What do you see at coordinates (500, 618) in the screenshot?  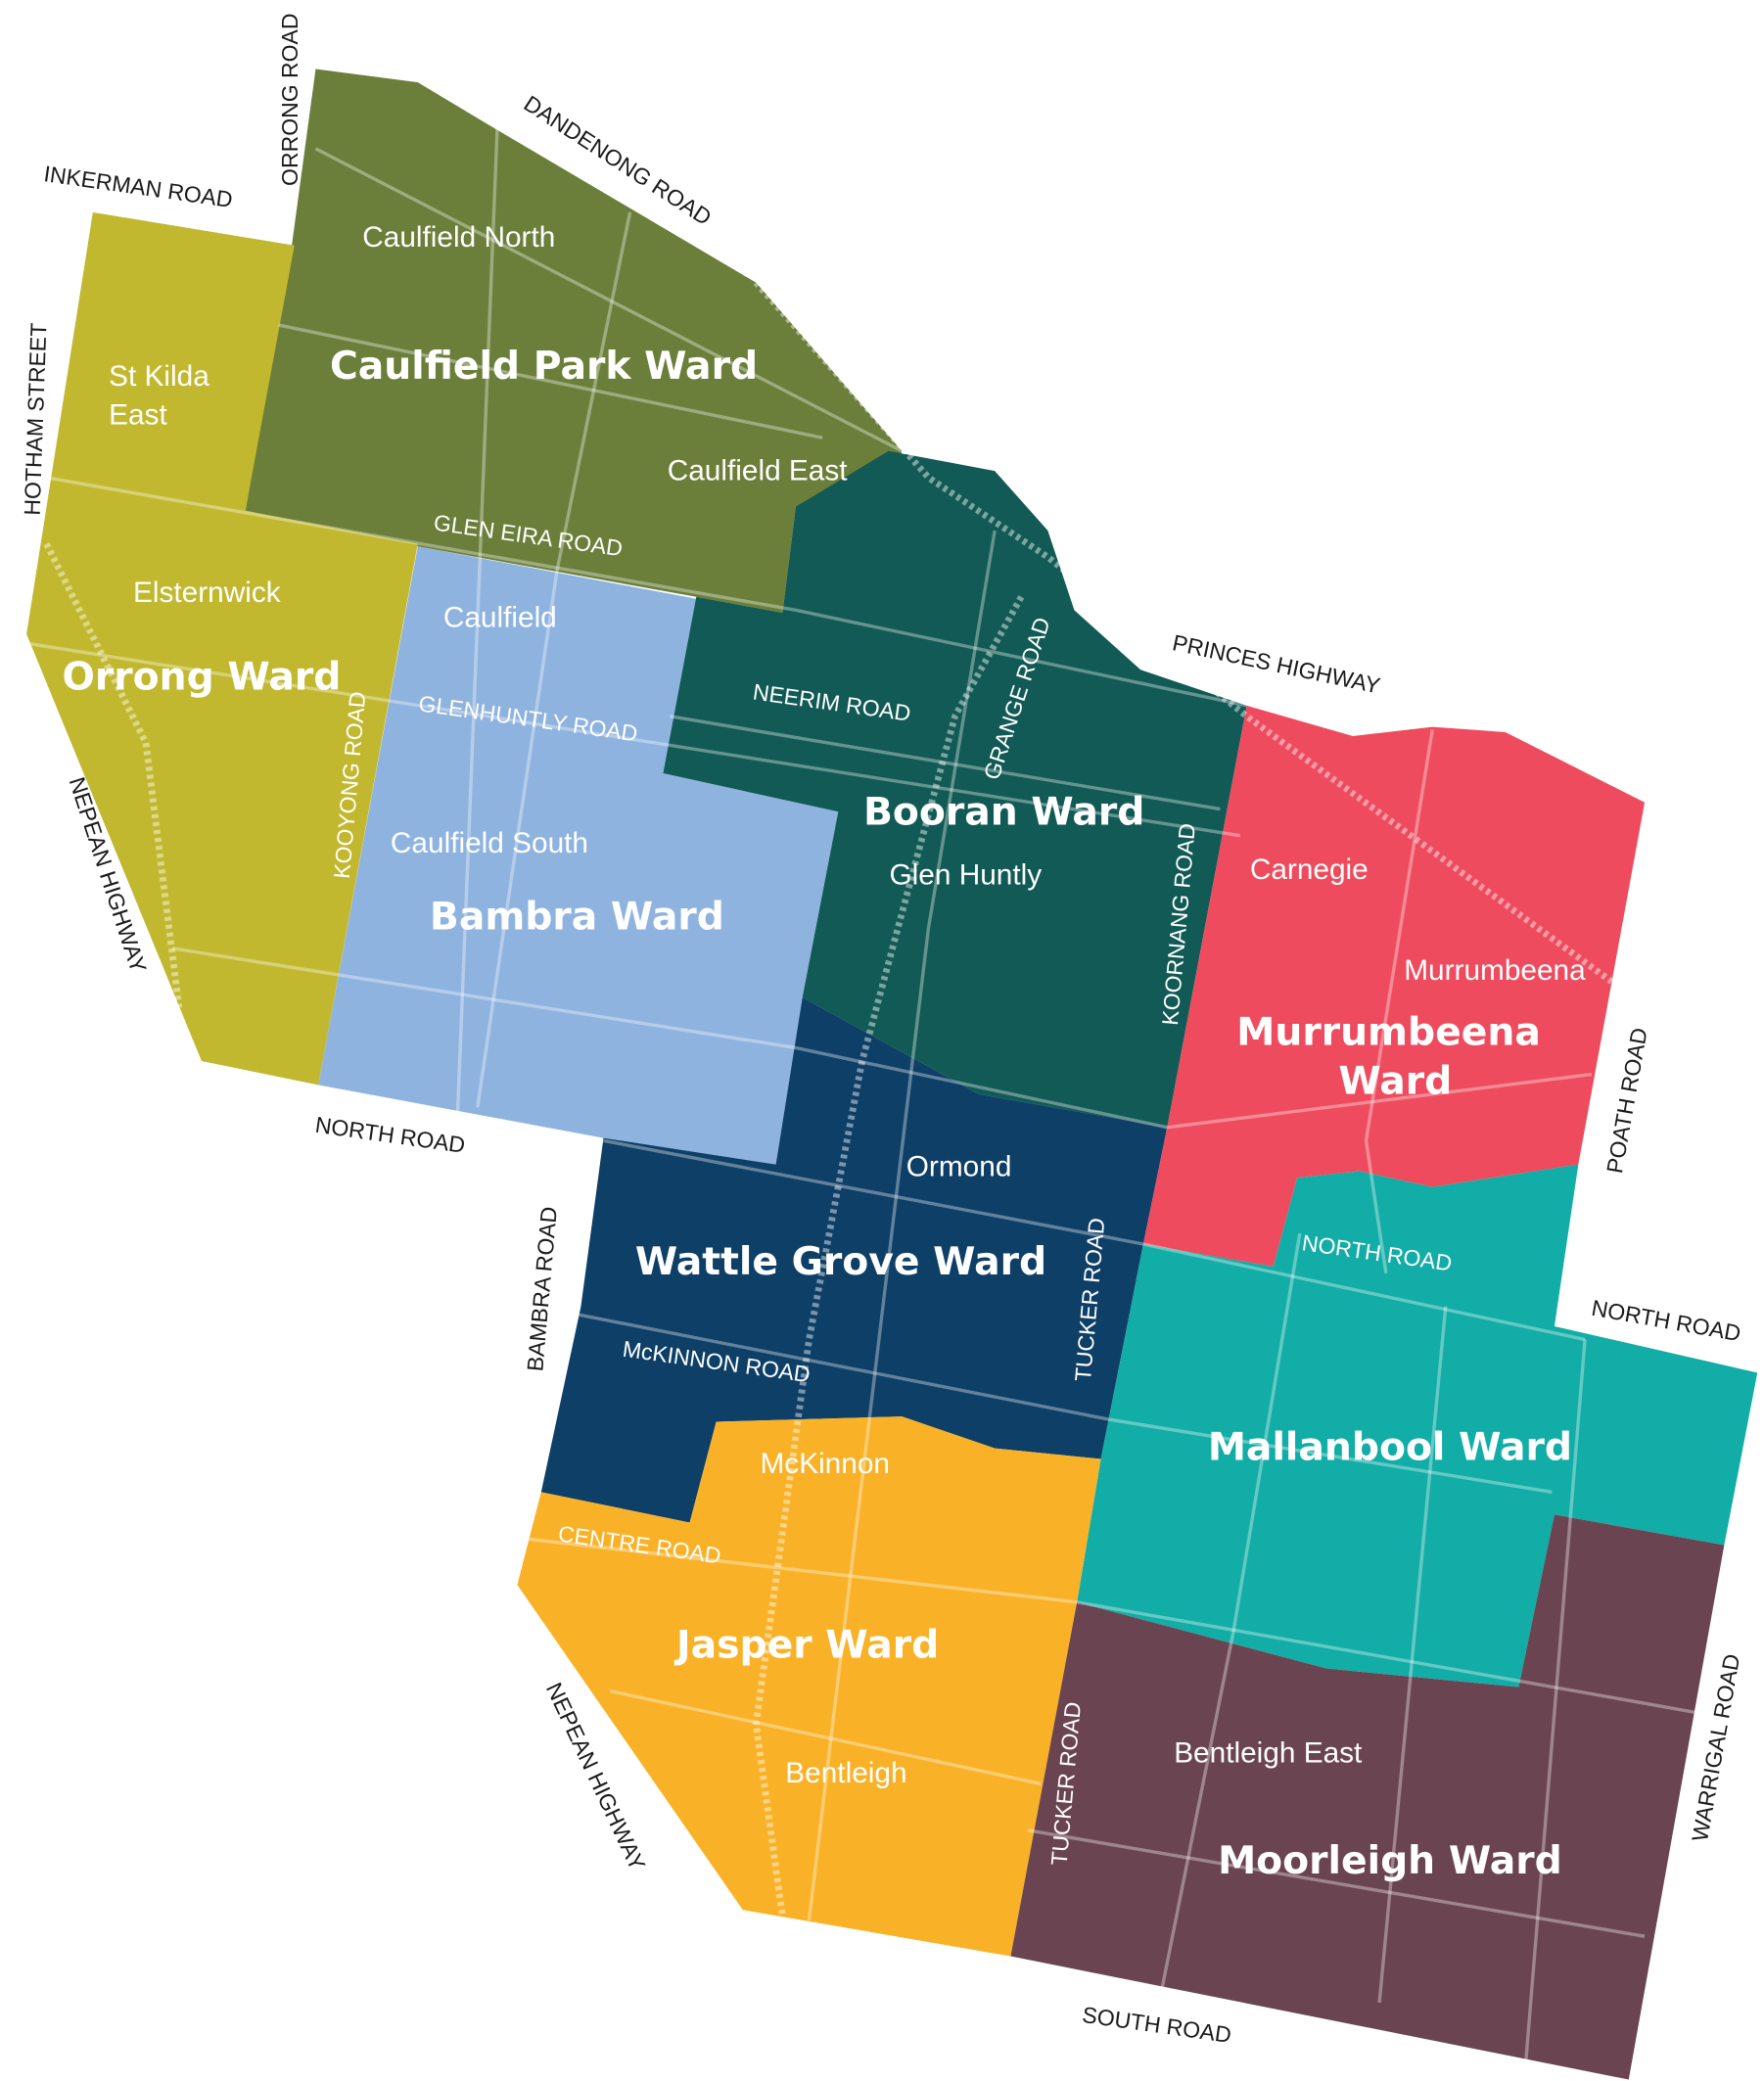 I see `suburb-label: Caulfield` at bounding box center [500, 618].